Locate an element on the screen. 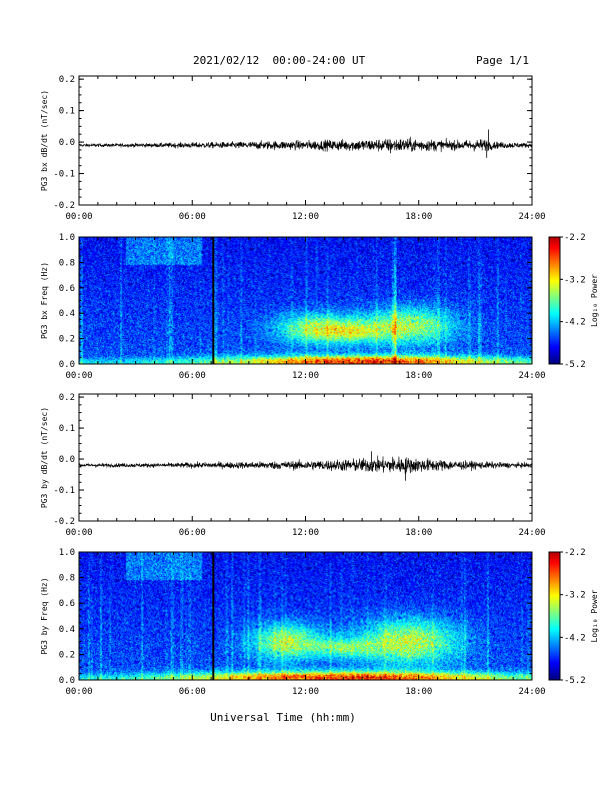 The image size is (612, 792). page-number: Page 1/1 is located at coordinates (502, 60).